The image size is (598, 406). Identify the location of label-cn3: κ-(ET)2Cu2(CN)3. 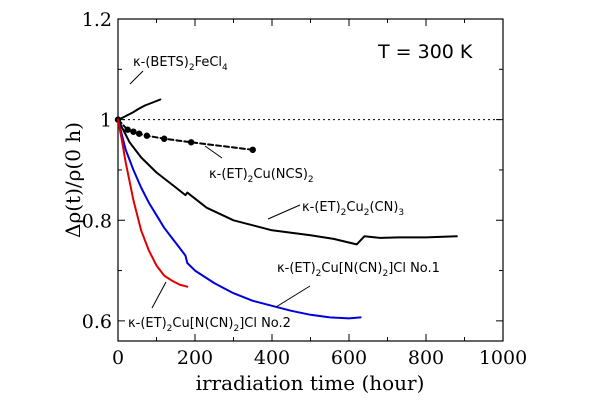
(353, 209).